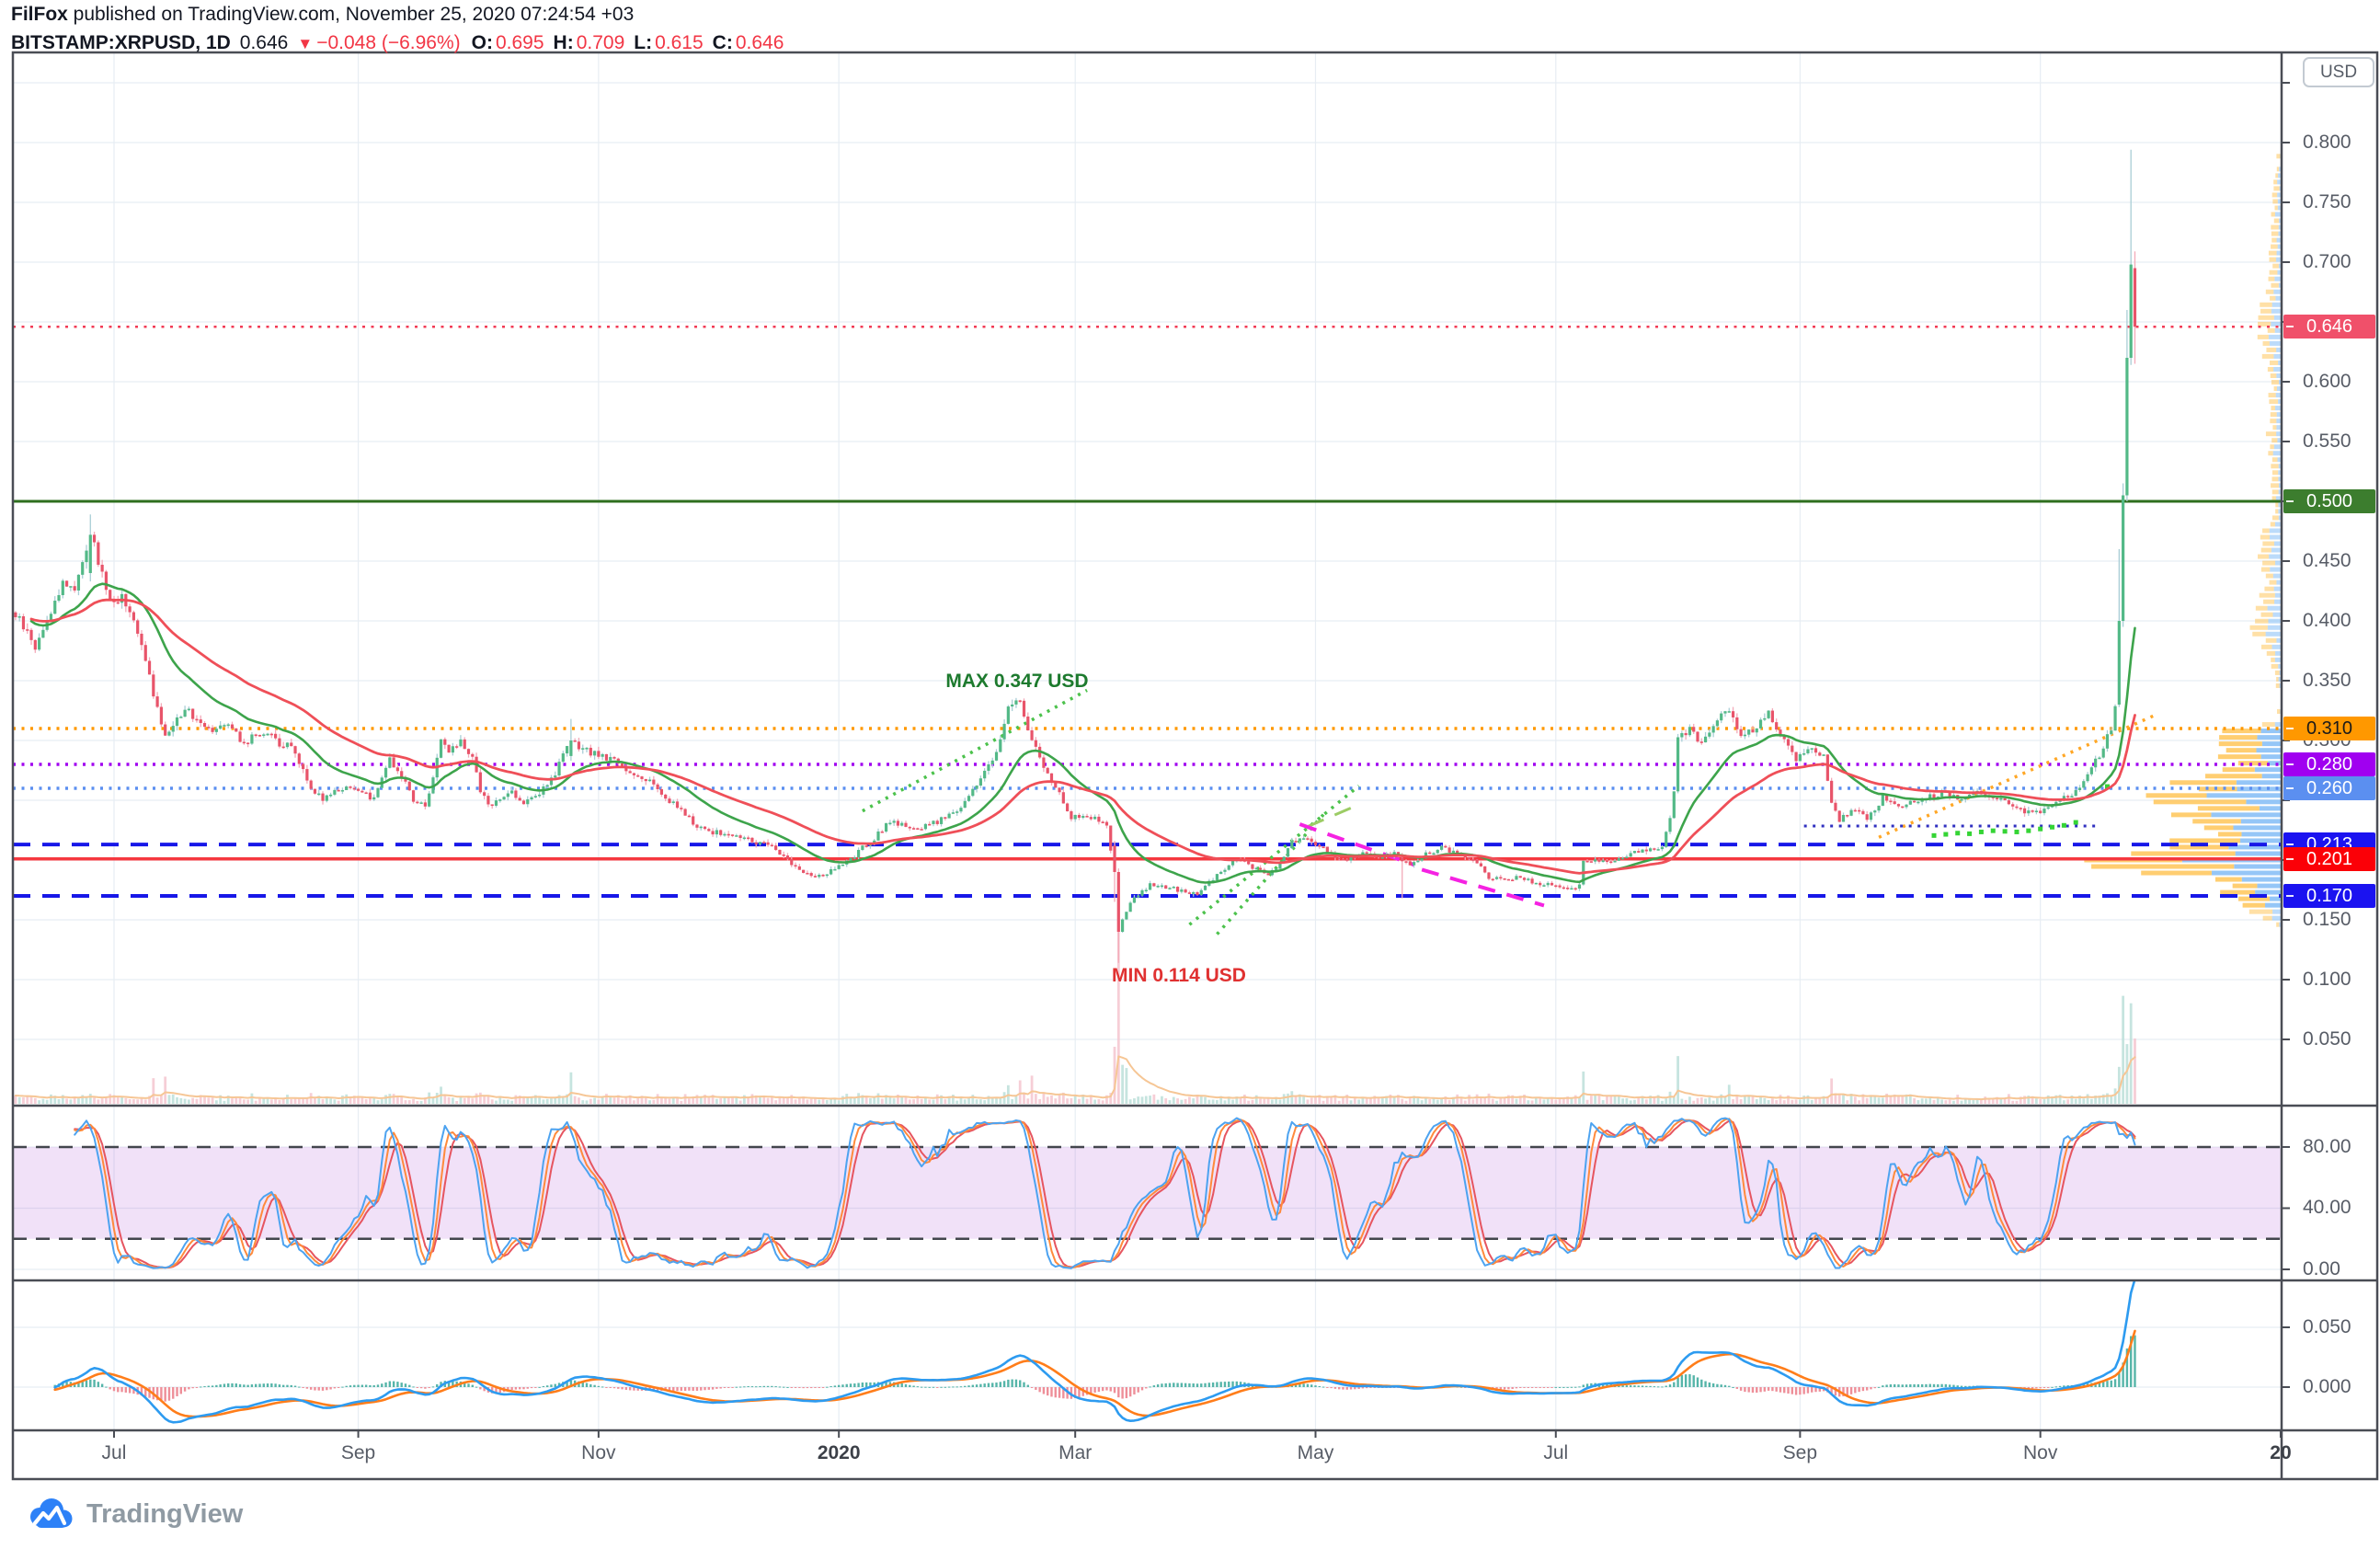  Describe the element at coordinates (39, 15) in the screenshot. I see `author-name: FilFox` at that location.